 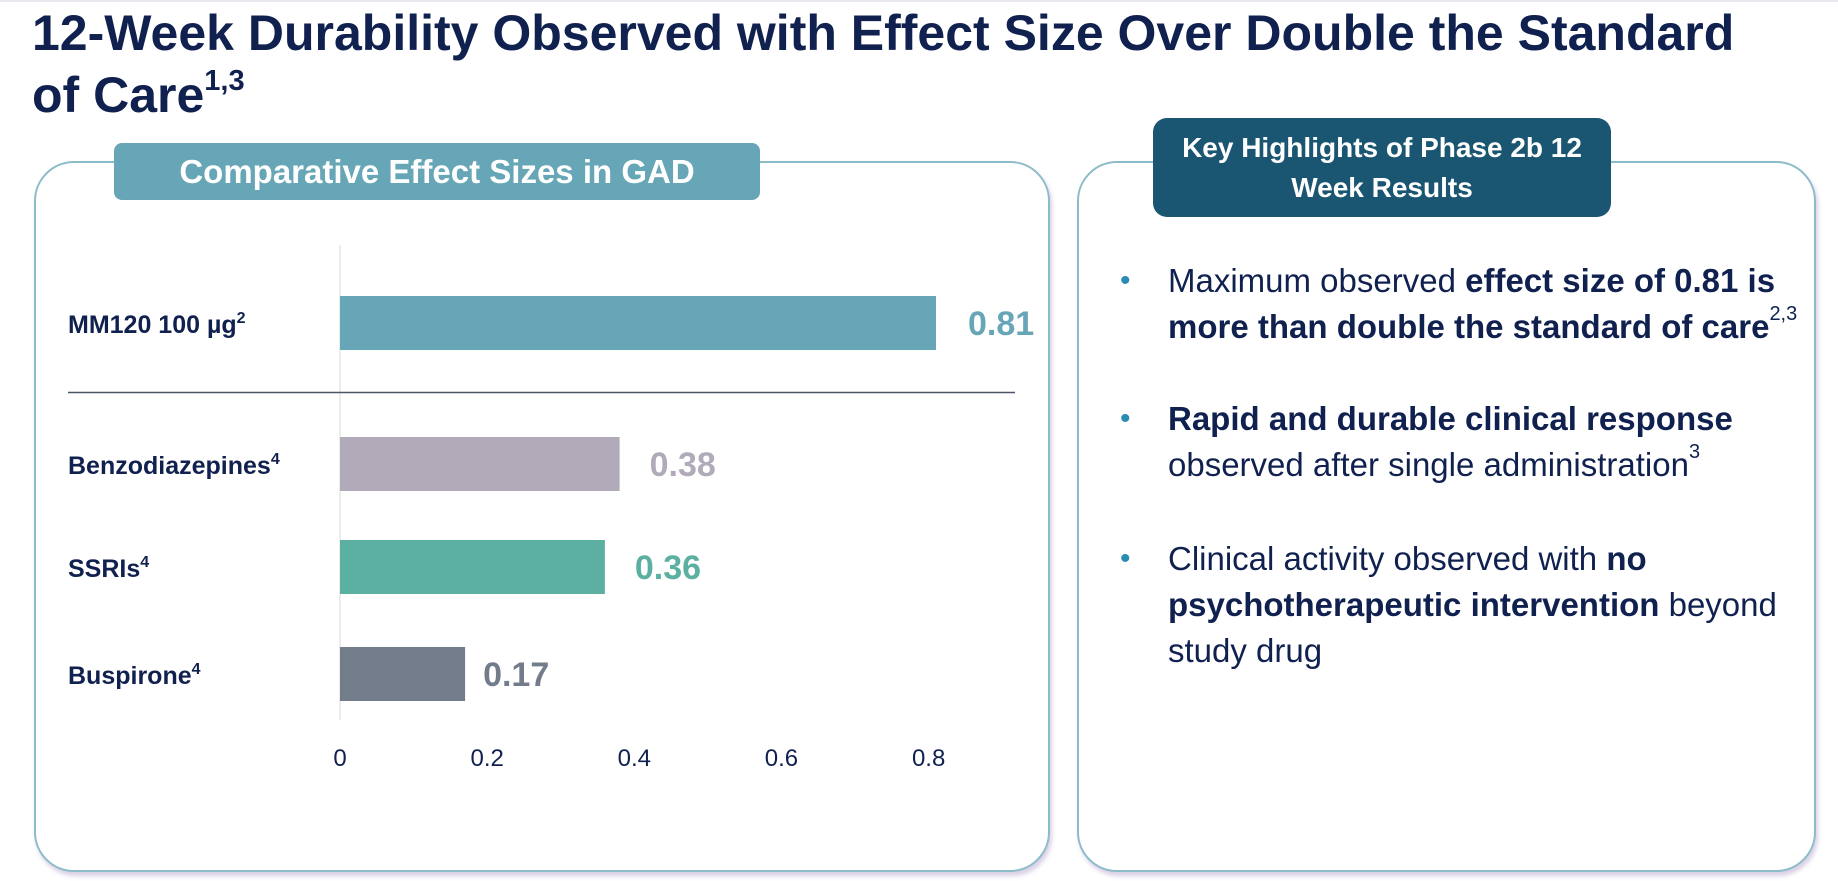 I want to click on highlight-footnote: 3, so click(x=1694, y=452).